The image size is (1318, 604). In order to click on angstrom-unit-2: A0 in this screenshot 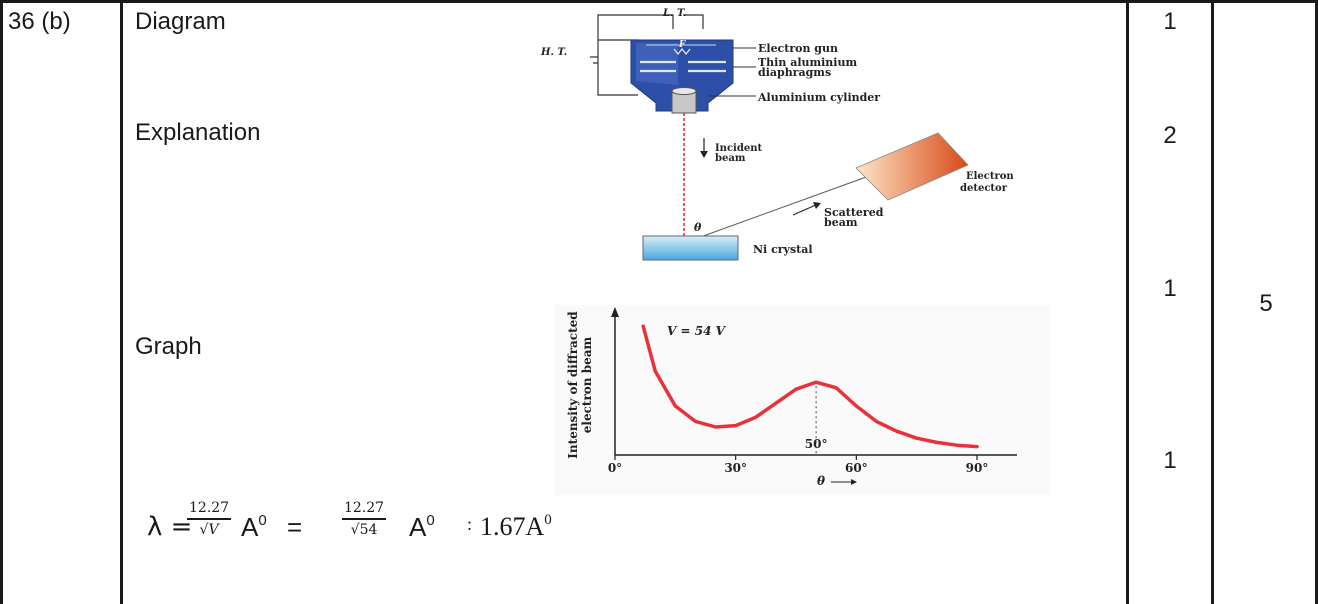, I will do `click(422, 527)`.